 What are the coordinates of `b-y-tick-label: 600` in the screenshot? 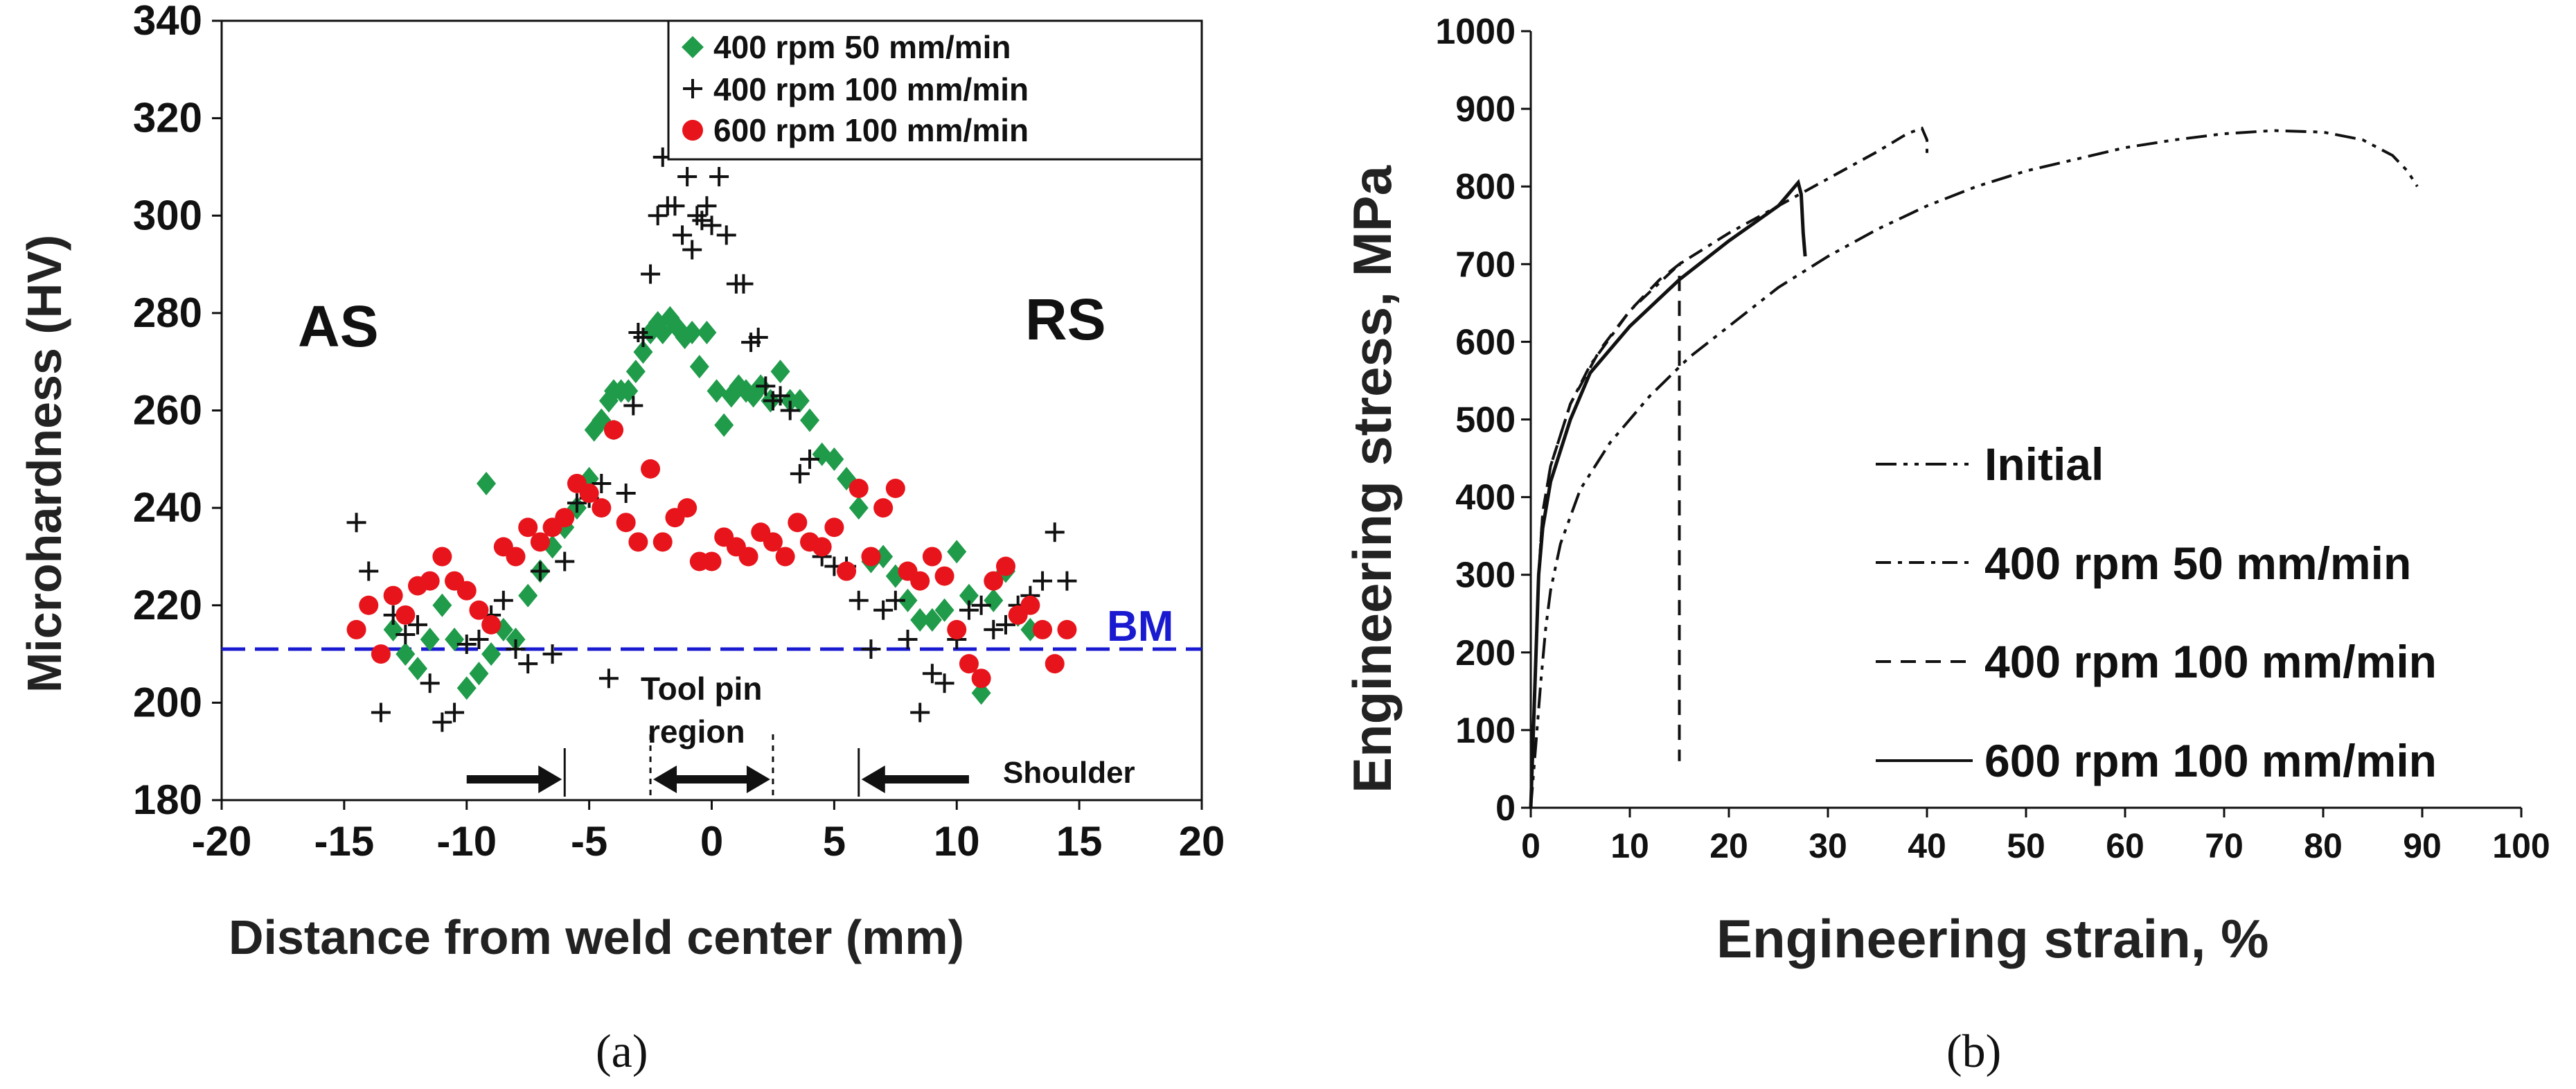 It's located at (1485, 342).